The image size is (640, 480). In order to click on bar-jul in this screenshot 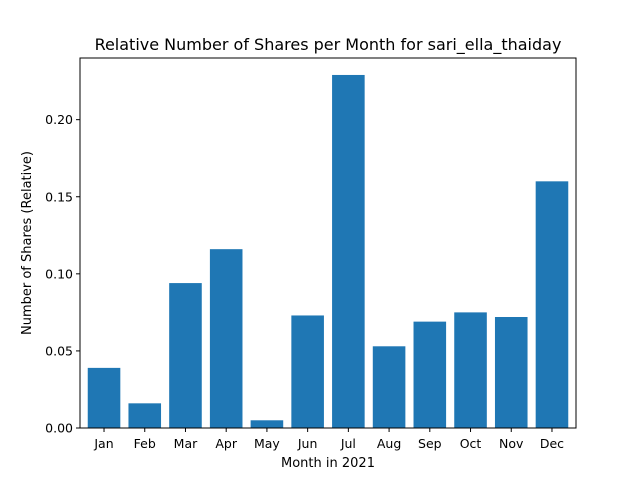, I will do `click(348, 251)`.